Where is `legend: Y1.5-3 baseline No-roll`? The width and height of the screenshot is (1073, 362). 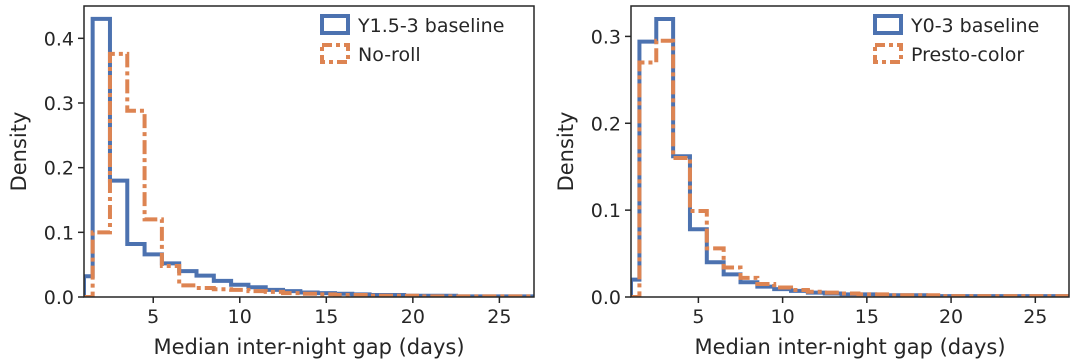
legend: Y1.5-3 baseline No-roll is located at coordinates (412, 40).